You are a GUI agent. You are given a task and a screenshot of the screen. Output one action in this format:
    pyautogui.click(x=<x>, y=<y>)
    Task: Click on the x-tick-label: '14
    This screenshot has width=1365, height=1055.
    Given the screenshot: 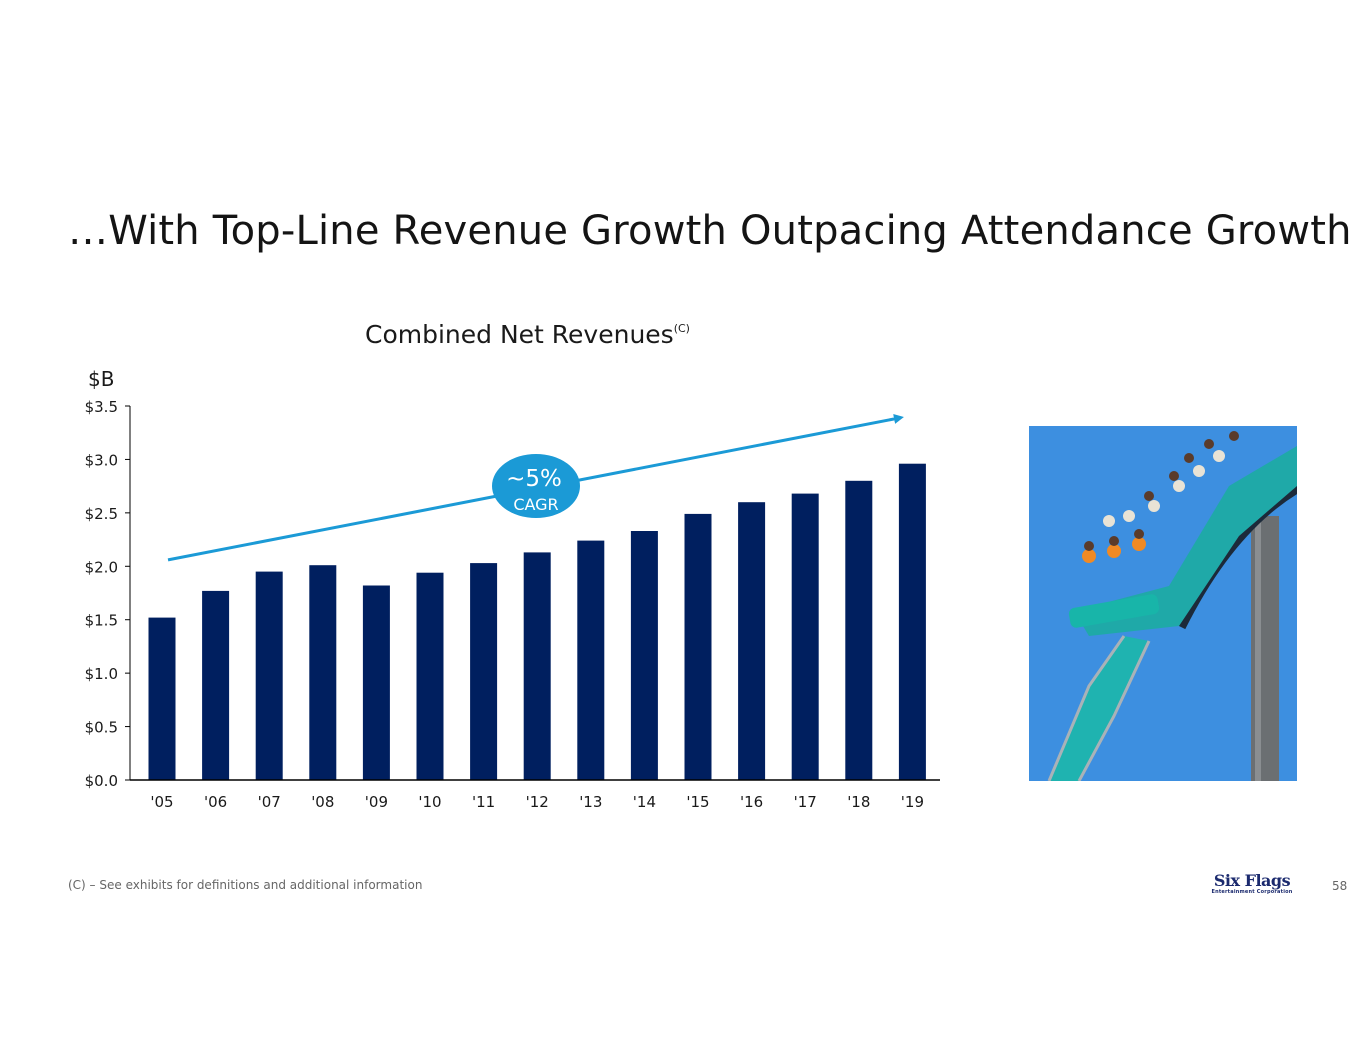 What is the action you would take?
    pyautogui.click(x=644, y=802)
    